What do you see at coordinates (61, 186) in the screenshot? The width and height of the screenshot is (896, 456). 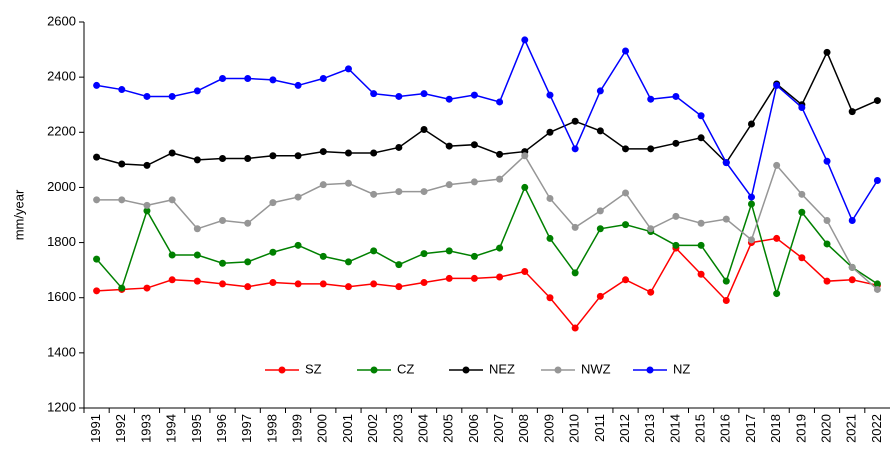 I see `y-tick-label: 2000` at bounding box center [61, 186].